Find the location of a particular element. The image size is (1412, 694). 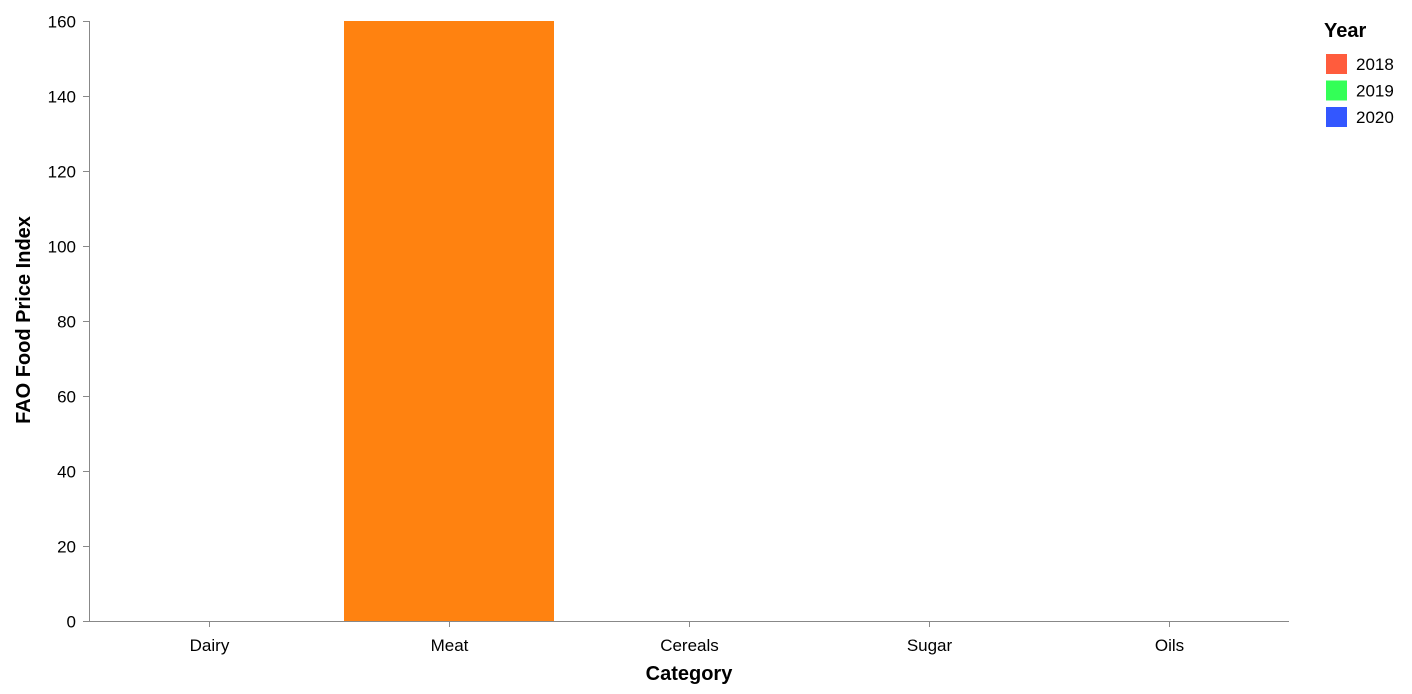

legend-title: Year is located at coordinates (1345, 31).